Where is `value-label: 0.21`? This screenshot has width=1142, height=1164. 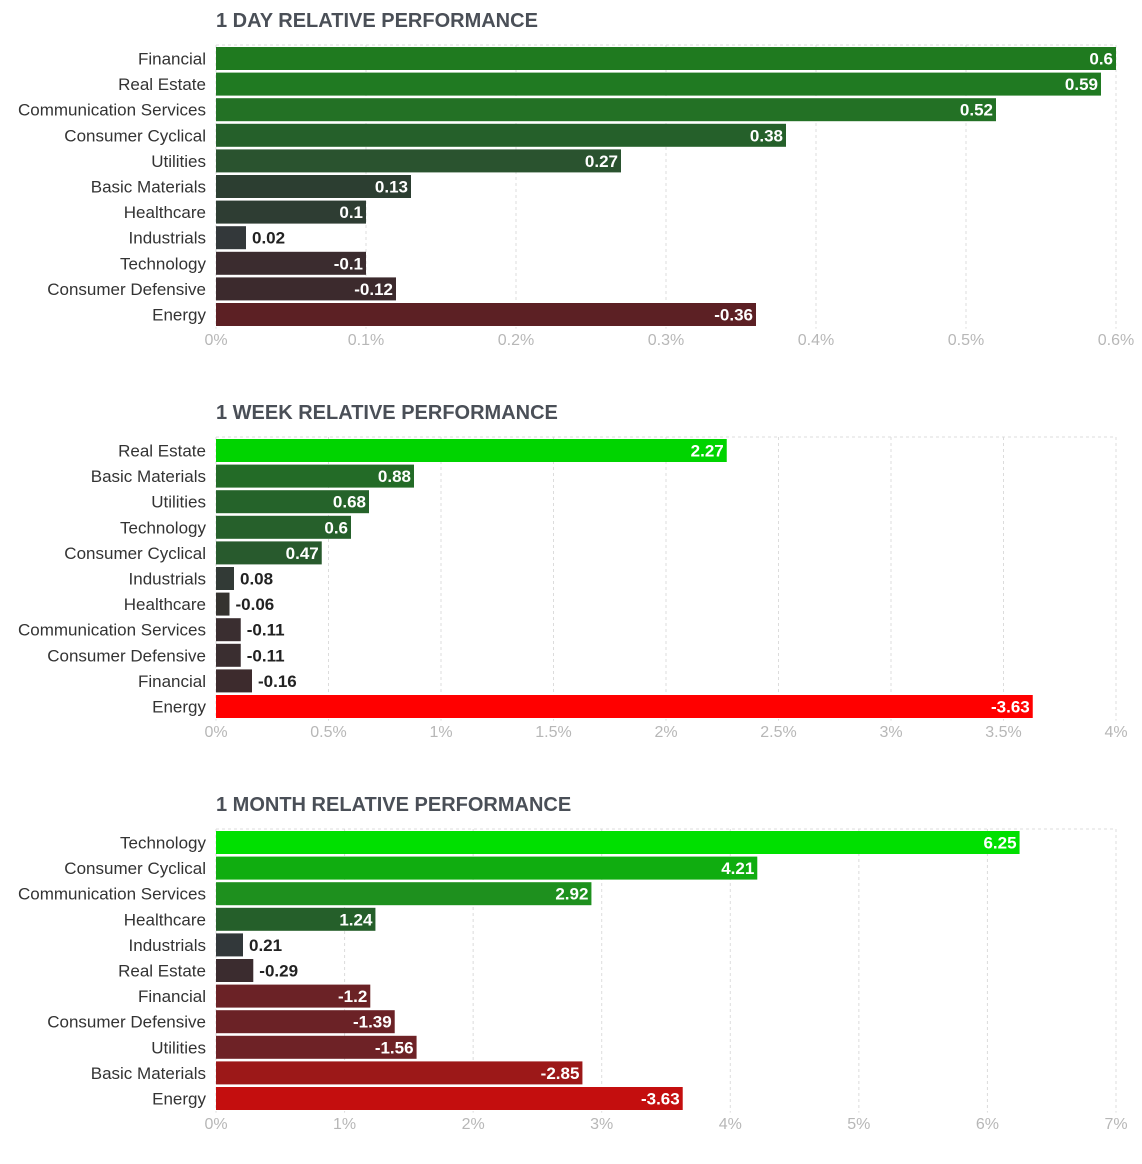 value-label: 0.21 is located at coordinates (265, 945).